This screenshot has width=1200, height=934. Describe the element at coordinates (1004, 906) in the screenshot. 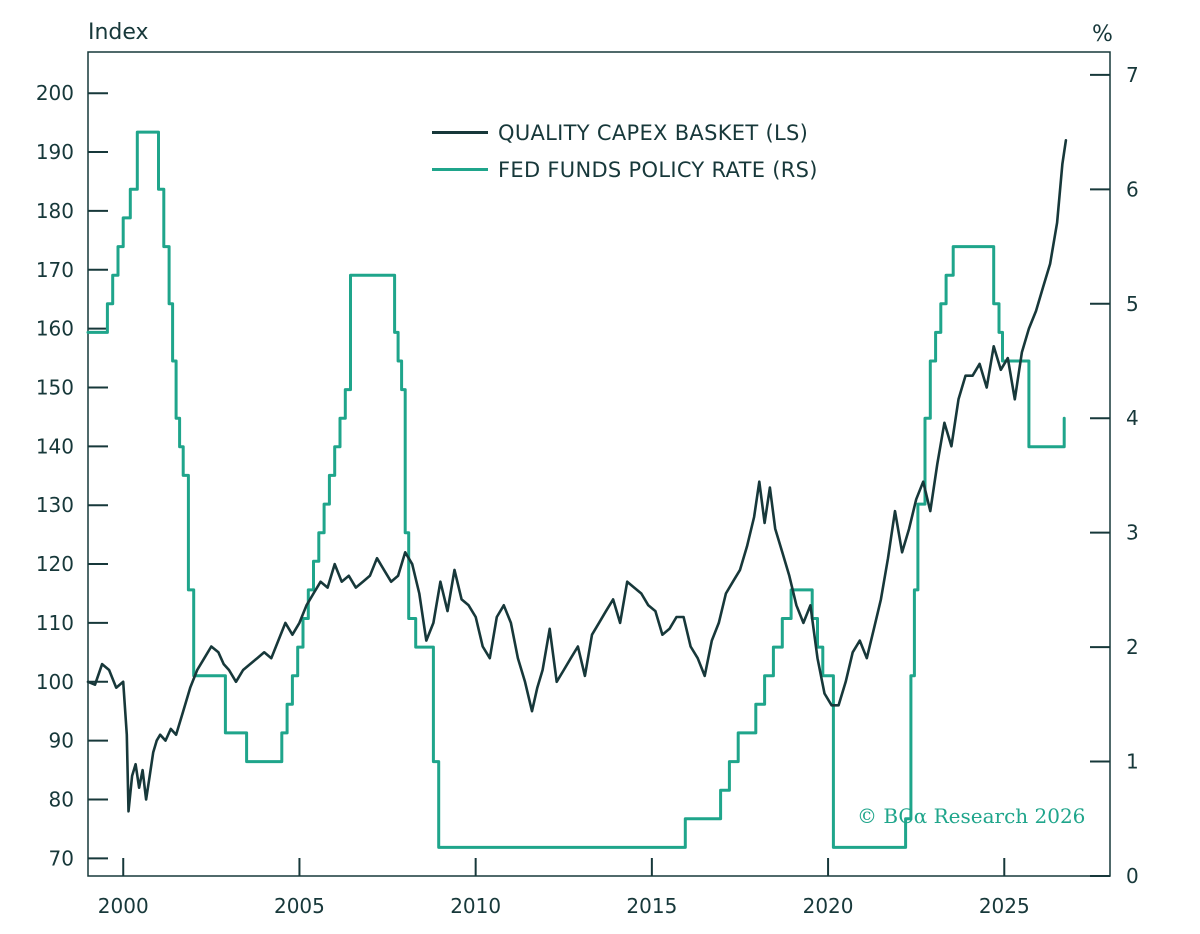

I see `x-tick-label: 2025` at that location.